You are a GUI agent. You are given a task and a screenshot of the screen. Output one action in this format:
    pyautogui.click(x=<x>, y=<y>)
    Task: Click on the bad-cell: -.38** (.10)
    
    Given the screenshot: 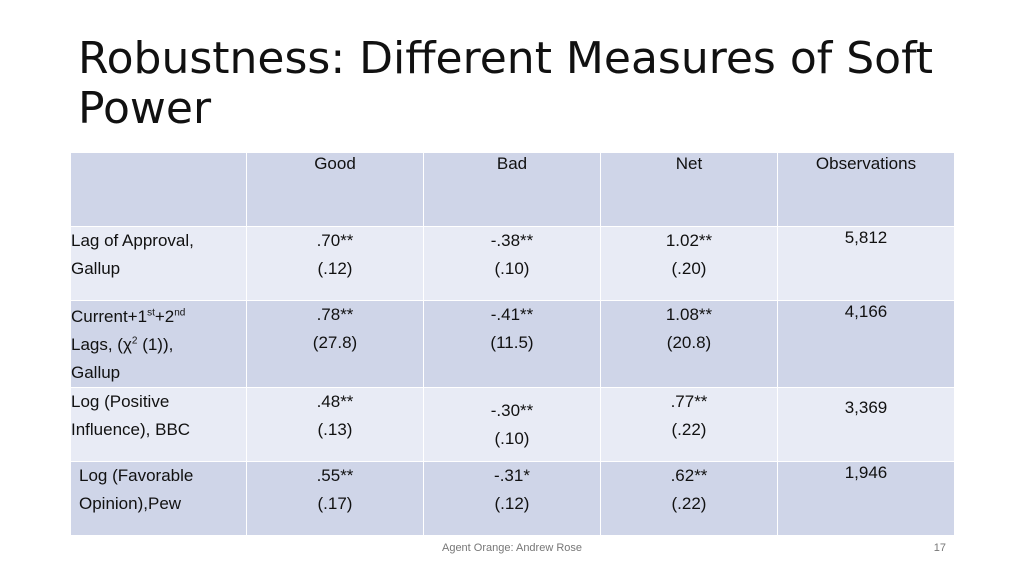 What is the action you would take?
    pyautogui.click(x=512, y=263)
    